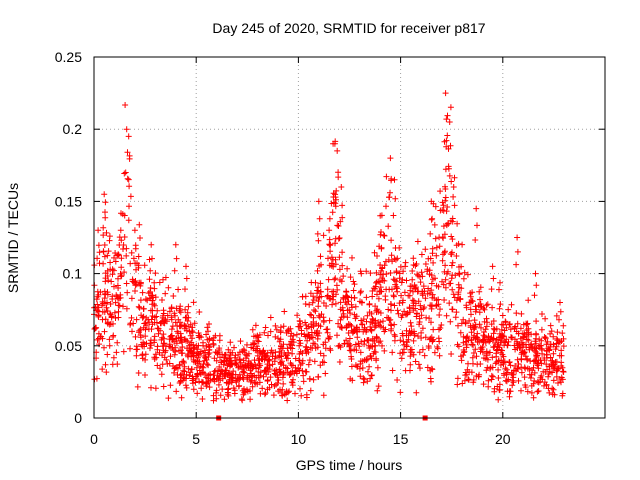  What do you see at coordinates (78, 418) in the screenshot?
I see `y-tick-label: 0` at bounding box center [78, 418].